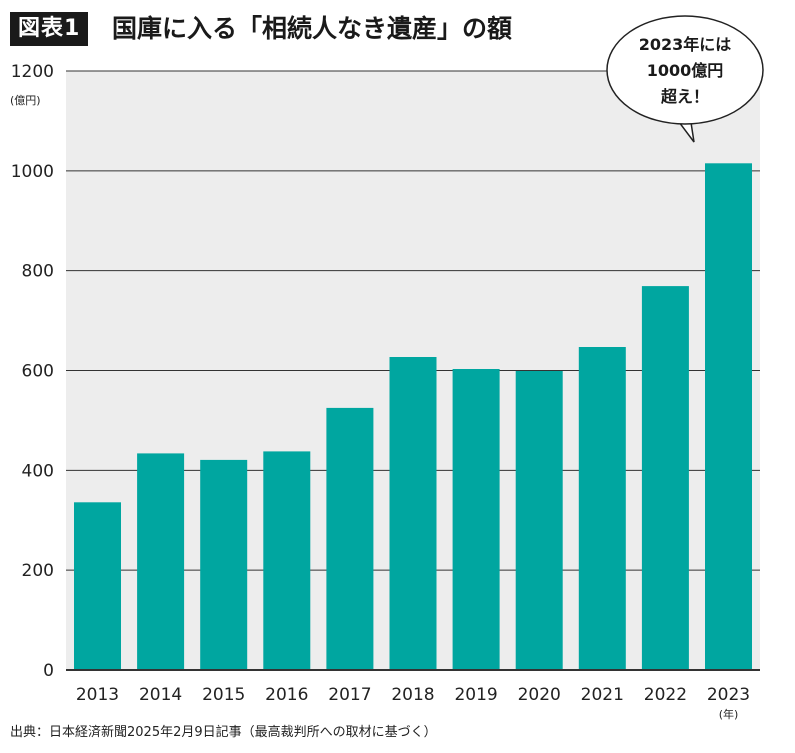 This screenshot has height=753, width=795. I want to click on source-note: 出典：日本経済新聞2025年2月9日記事（最高裁判所への取材に基づく）, so click(223, 732).